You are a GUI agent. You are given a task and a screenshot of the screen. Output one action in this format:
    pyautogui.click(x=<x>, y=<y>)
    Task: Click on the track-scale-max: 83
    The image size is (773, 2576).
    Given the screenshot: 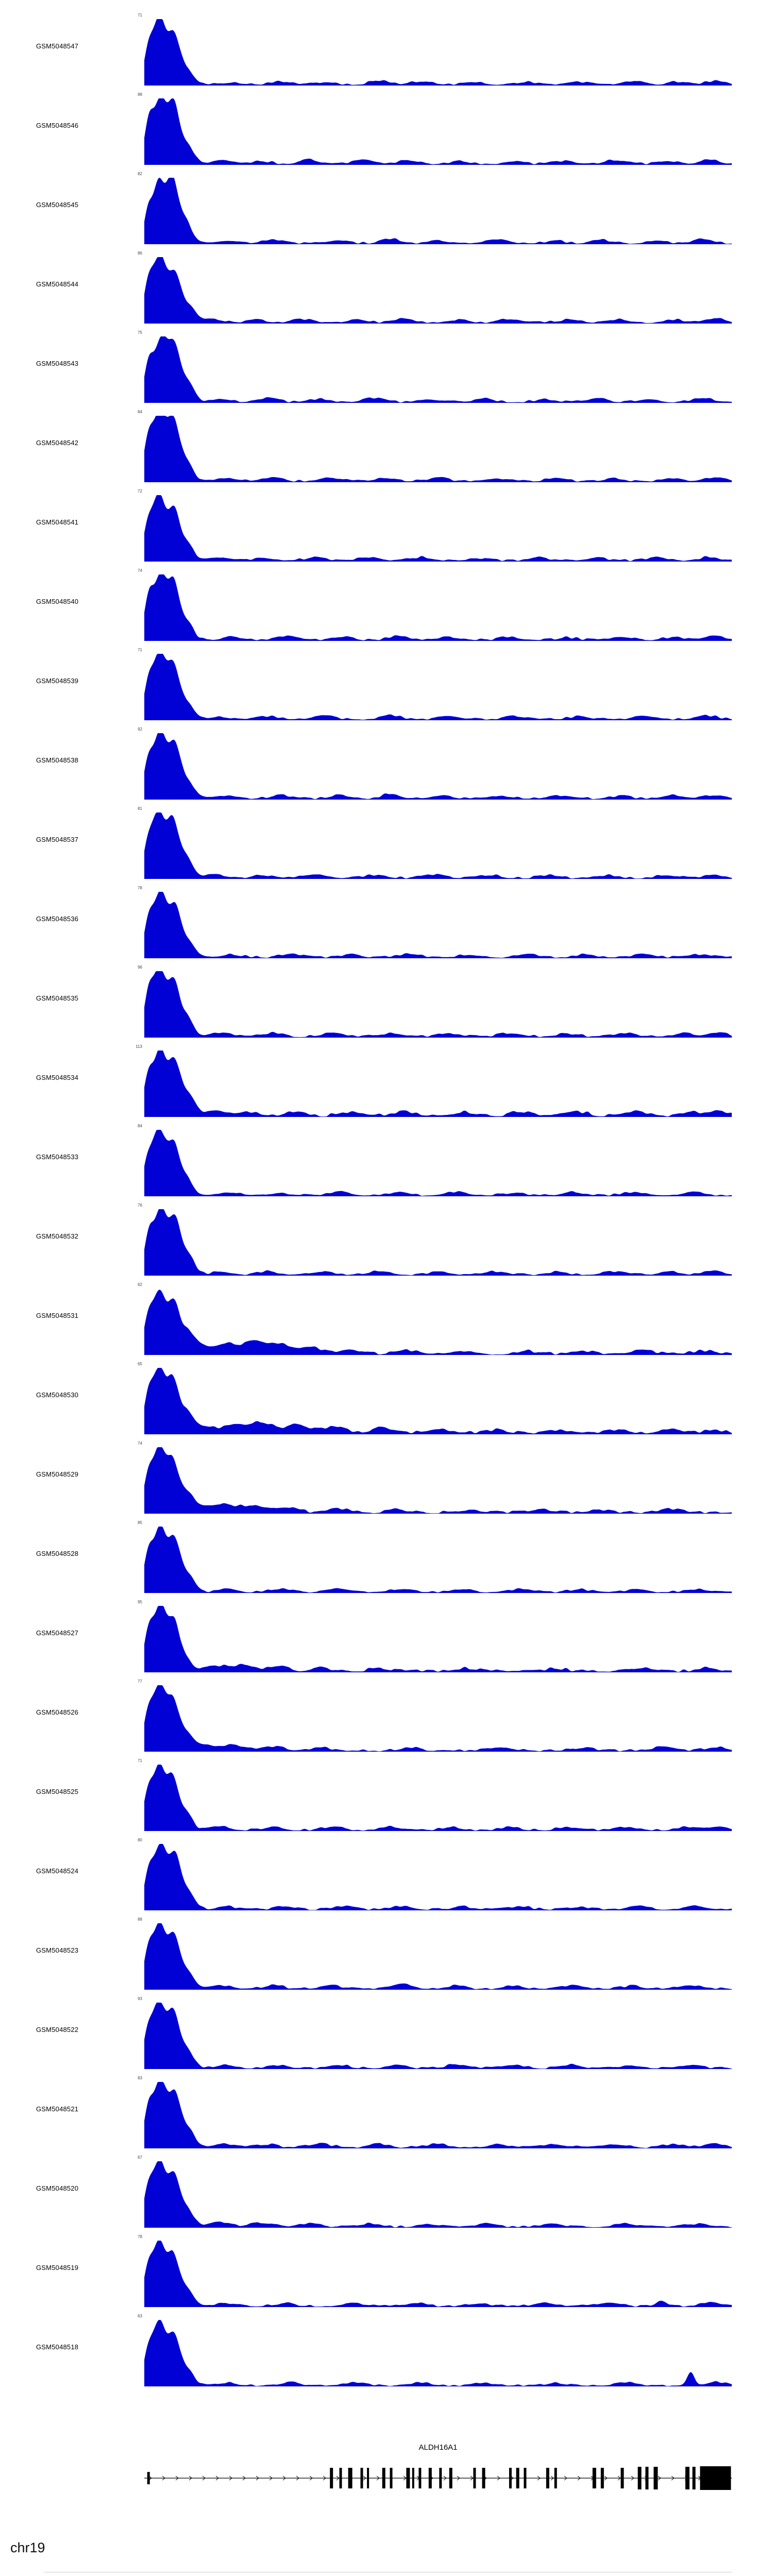 What is the action you would take?
    pyautogui.click(x=140, y=2078)
    